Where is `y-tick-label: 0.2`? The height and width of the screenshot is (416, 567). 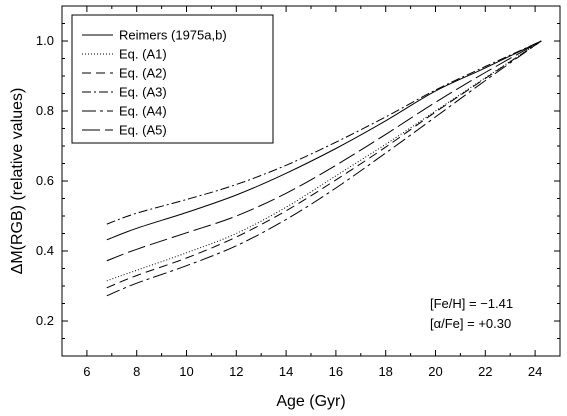 y-tick-label: 0.2 is located at coordinates (45, 320).